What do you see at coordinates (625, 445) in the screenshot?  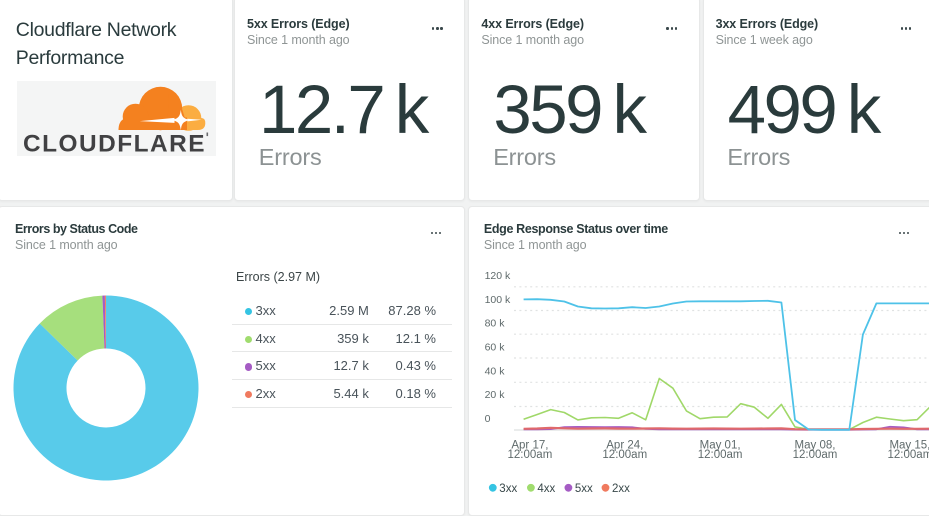 I see `svg-text: Apr 24,` at bounding box center [625, 445].